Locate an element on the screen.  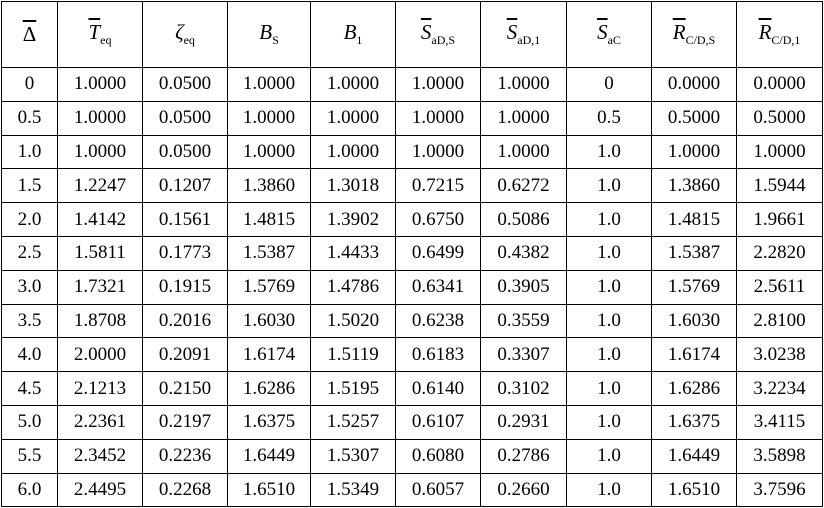
table-cell: 1.5257 is located at coordinates (353, 422).